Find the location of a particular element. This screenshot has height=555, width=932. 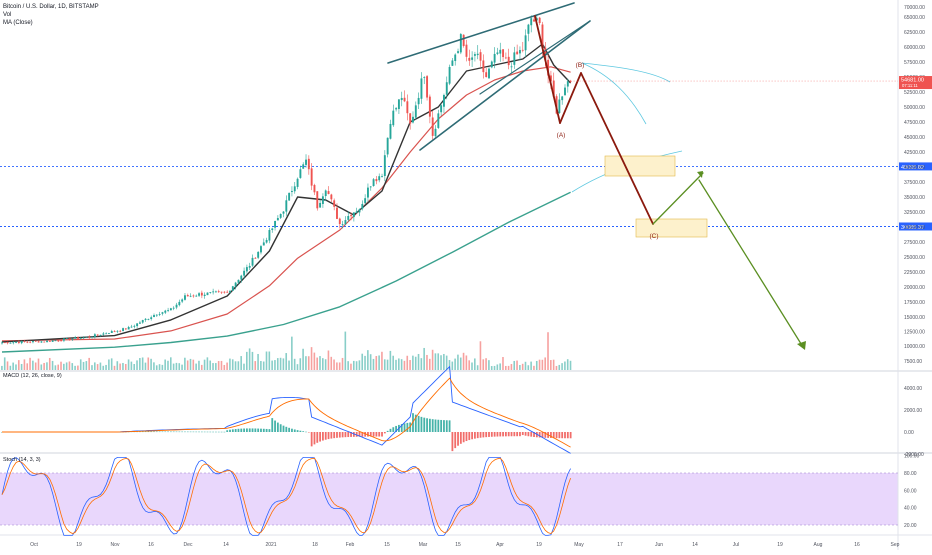

macd-signal-line is located at coordinates (286, 412).